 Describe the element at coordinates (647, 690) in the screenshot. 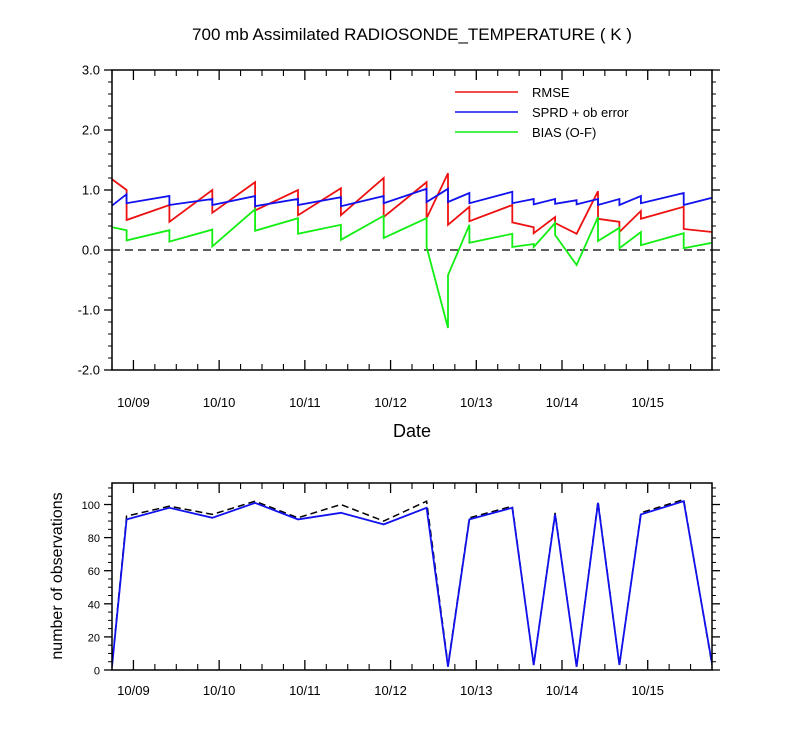

I see `bottom-x-tick-label: 10/15` at that location.